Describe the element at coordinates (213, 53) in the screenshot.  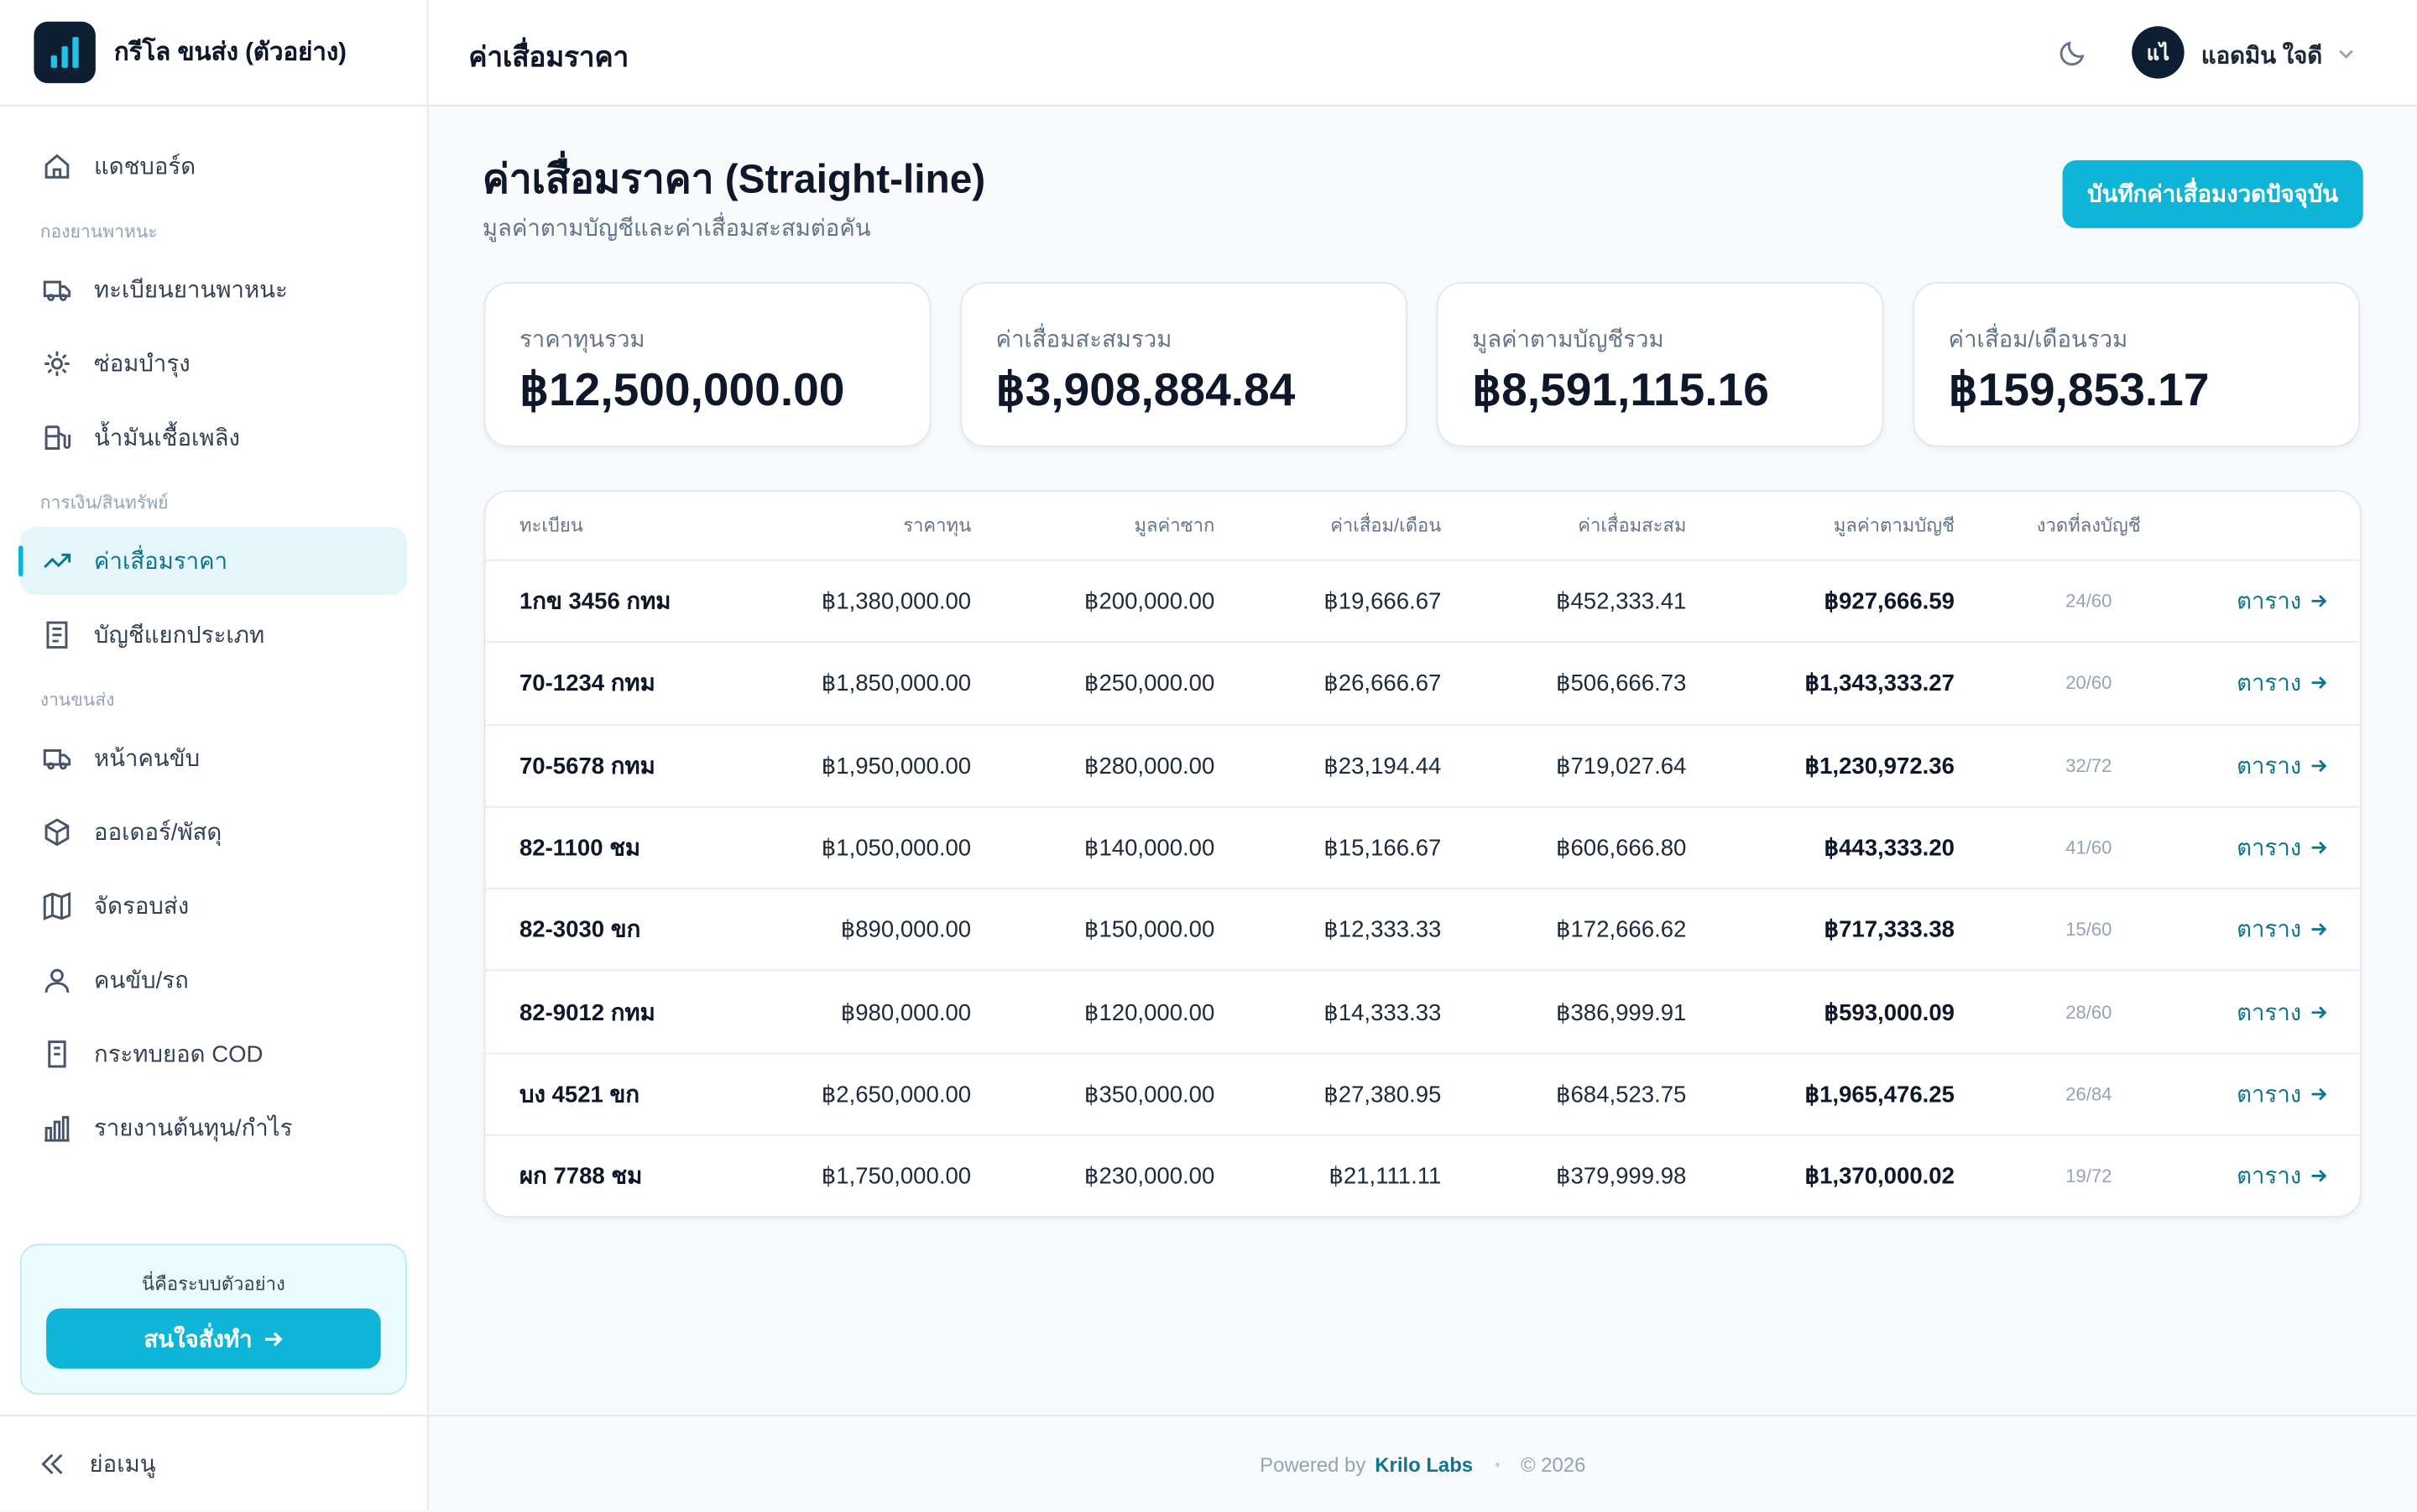
I see `brand: กรีโล ขนส่ง (ตัวอย่าง)` at that location.